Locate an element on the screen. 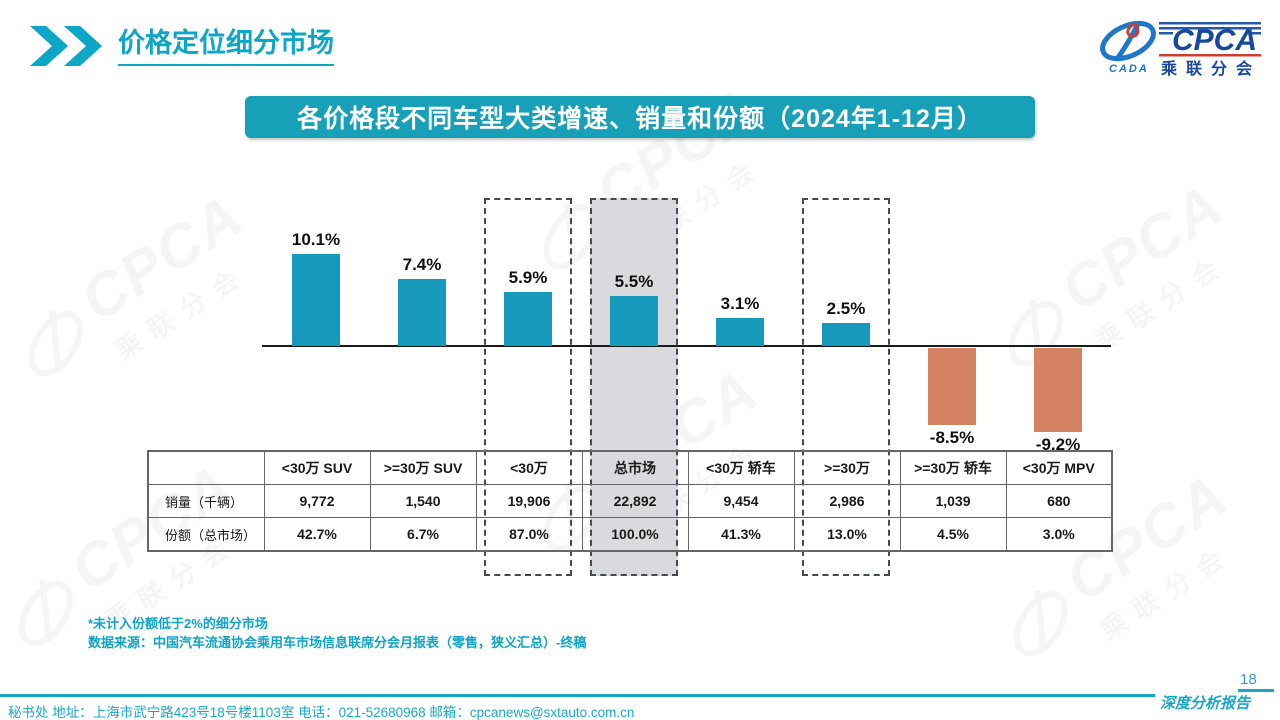 The width and height of the screenshot is (1280, 720). banner-title: 各价格段不同车型大类增速、销量和份额（2024年1-12月） is located at coordinates (640, 119).